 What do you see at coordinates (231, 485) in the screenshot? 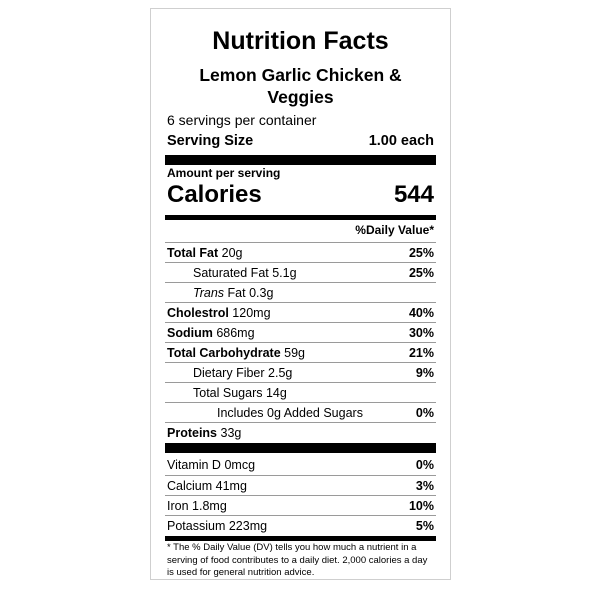
I see `vitamin-amount: 41mg` at bounding box center [231, 485].